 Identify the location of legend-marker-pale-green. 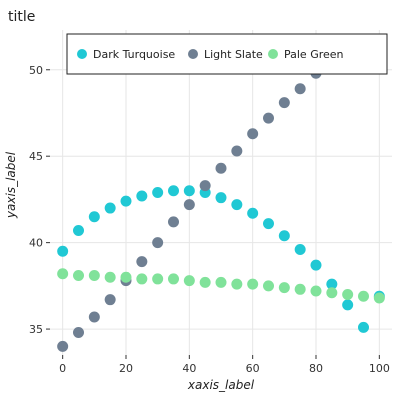
(273, 54).